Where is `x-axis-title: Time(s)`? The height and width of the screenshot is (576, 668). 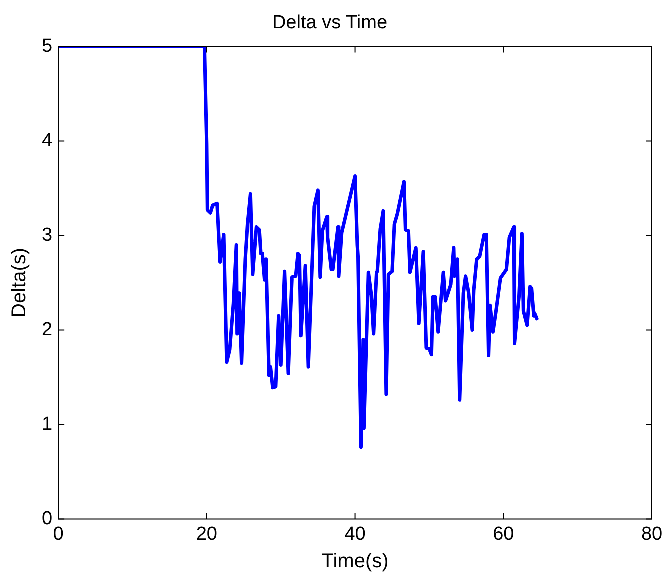
x-axis-title: Time(s) is located at coordinates (355, 561).